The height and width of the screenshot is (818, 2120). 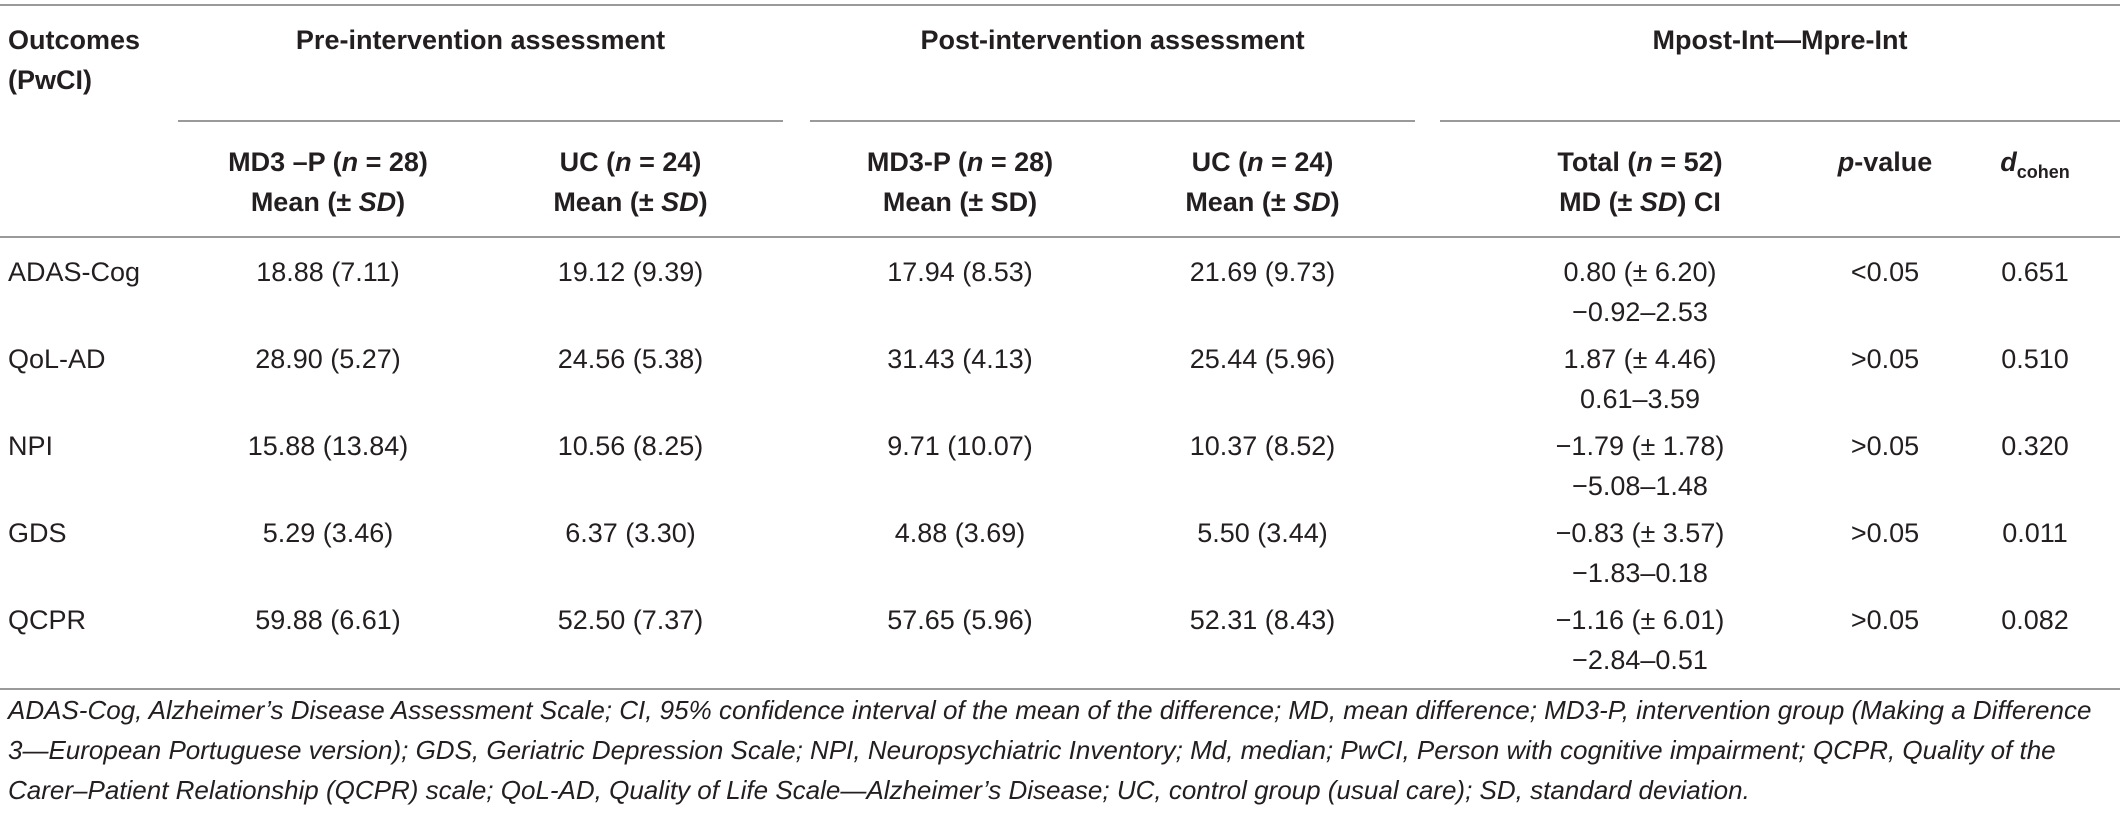 I want to click on md-ci-value: −1.79 (± 1.78) −5.08–1.48, so click(x=1640, y=466).